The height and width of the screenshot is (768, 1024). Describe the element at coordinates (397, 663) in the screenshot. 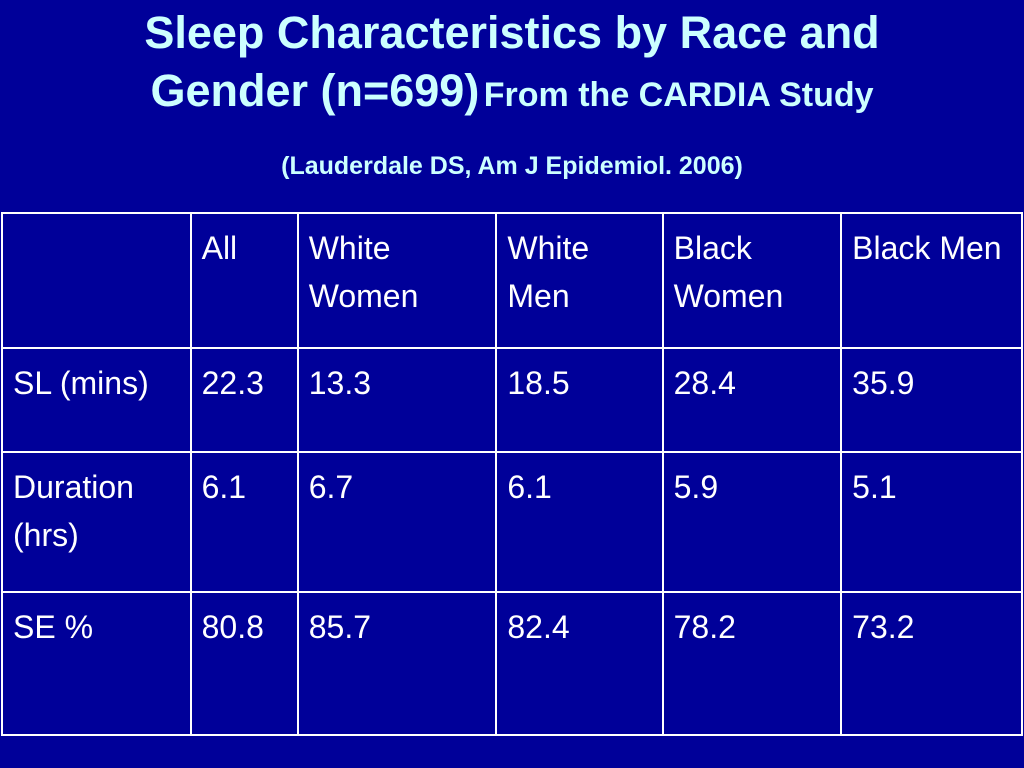

I see `table-cell: 85.7` at that location.